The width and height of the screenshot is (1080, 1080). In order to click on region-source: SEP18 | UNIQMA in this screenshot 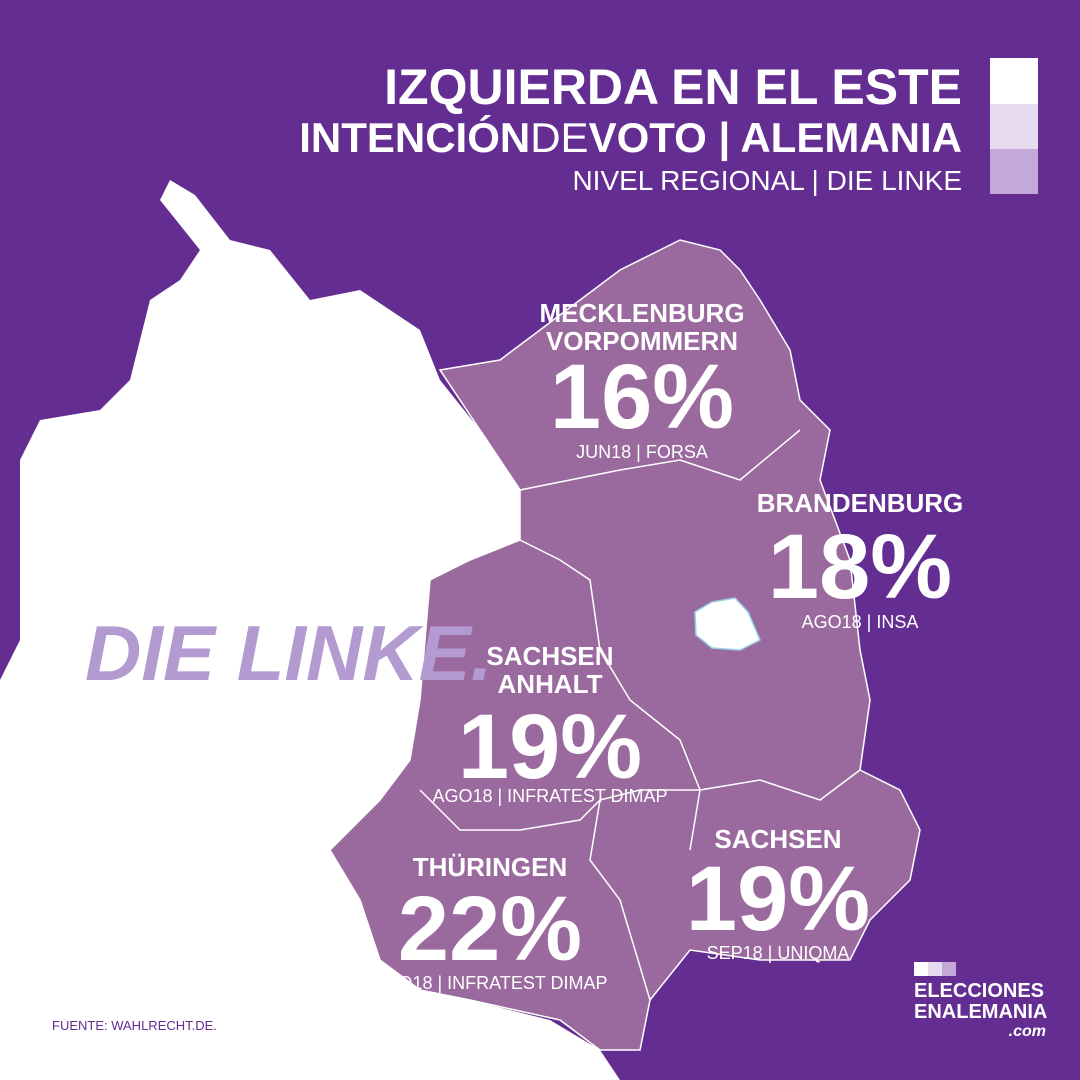, I will do `click(778, 953)`.